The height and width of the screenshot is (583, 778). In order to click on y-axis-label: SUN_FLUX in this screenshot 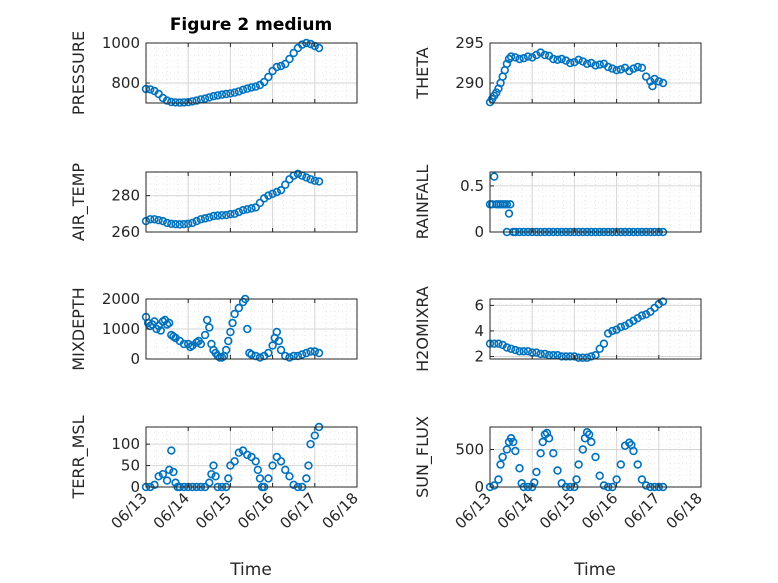, I will do `click(423, 457)`.